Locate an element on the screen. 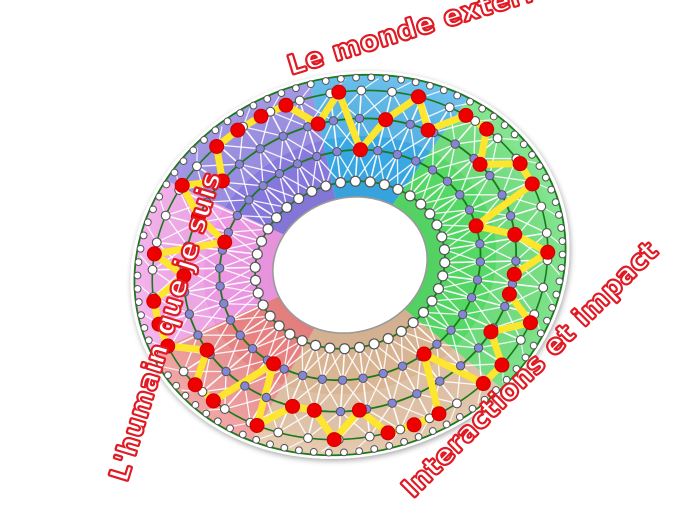 The height and width of the screenshot is (512, 680). inner-hole is located at coordinates (350, 265).